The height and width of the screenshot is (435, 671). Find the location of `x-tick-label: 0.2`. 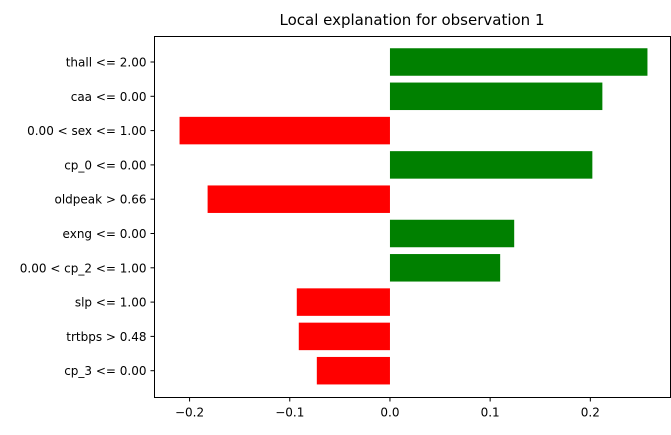

x-tick-label: 0.2 is located at coordinates (590, 413).